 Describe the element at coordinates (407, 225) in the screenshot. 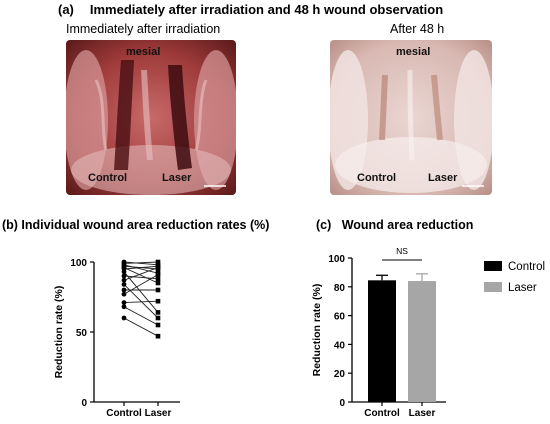

I see `panel-c-title: Wound area reduction` at that location.